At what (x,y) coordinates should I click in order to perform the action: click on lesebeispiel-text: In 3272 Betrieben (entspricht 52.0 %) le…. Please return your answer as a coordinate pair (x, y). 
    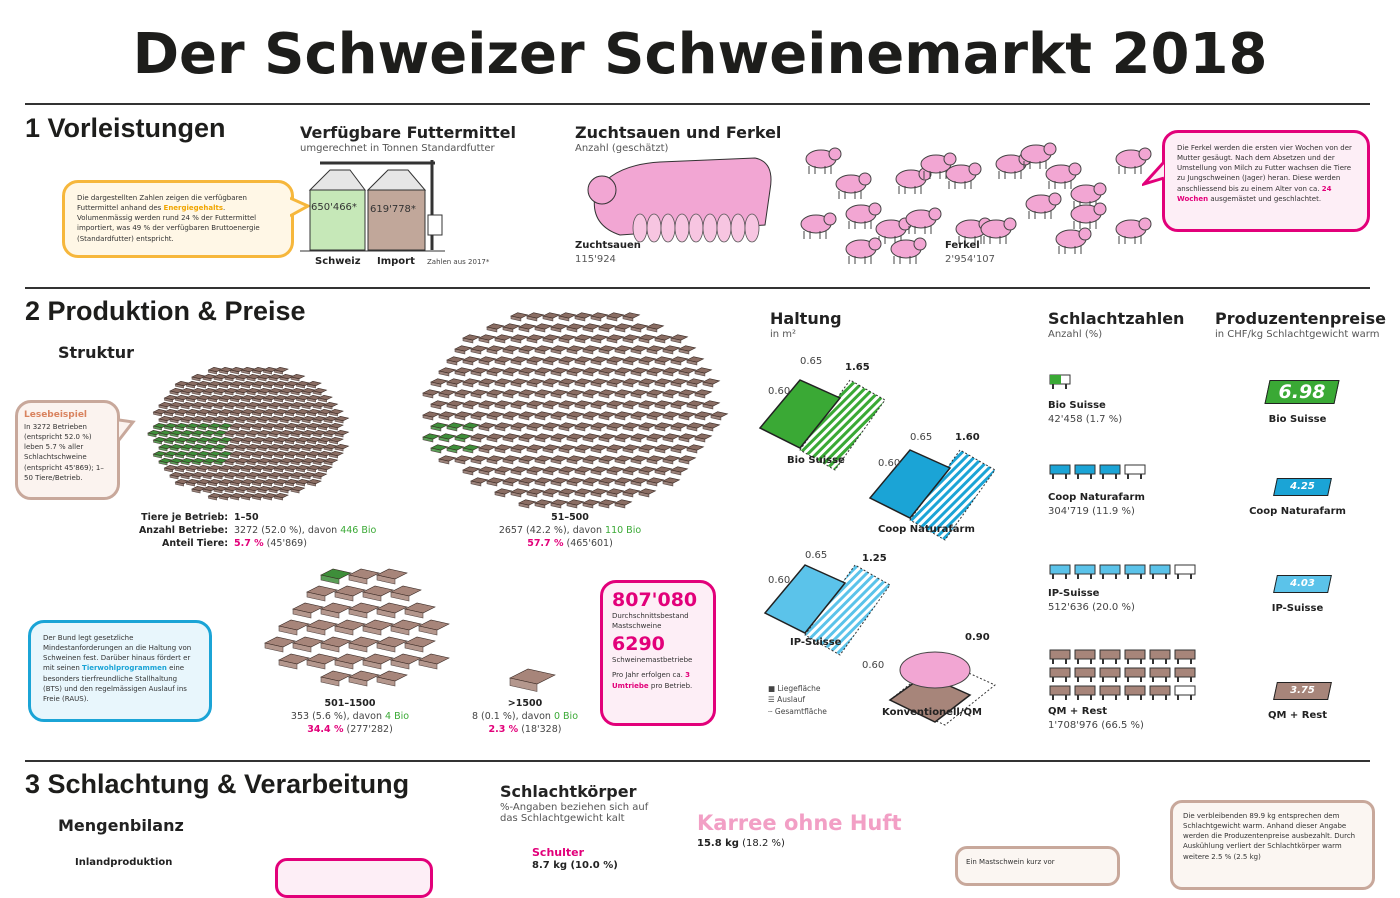
    Looking at the image, I should click on (64, 452).